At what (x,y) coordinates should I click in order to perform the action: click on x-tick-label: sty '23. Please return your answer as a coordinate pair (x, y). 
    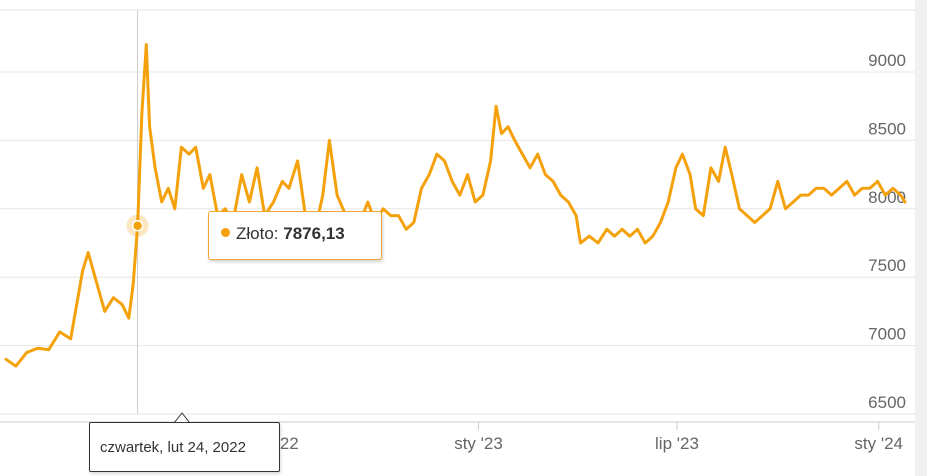
    Looking at the image, I should click on (478, 443).